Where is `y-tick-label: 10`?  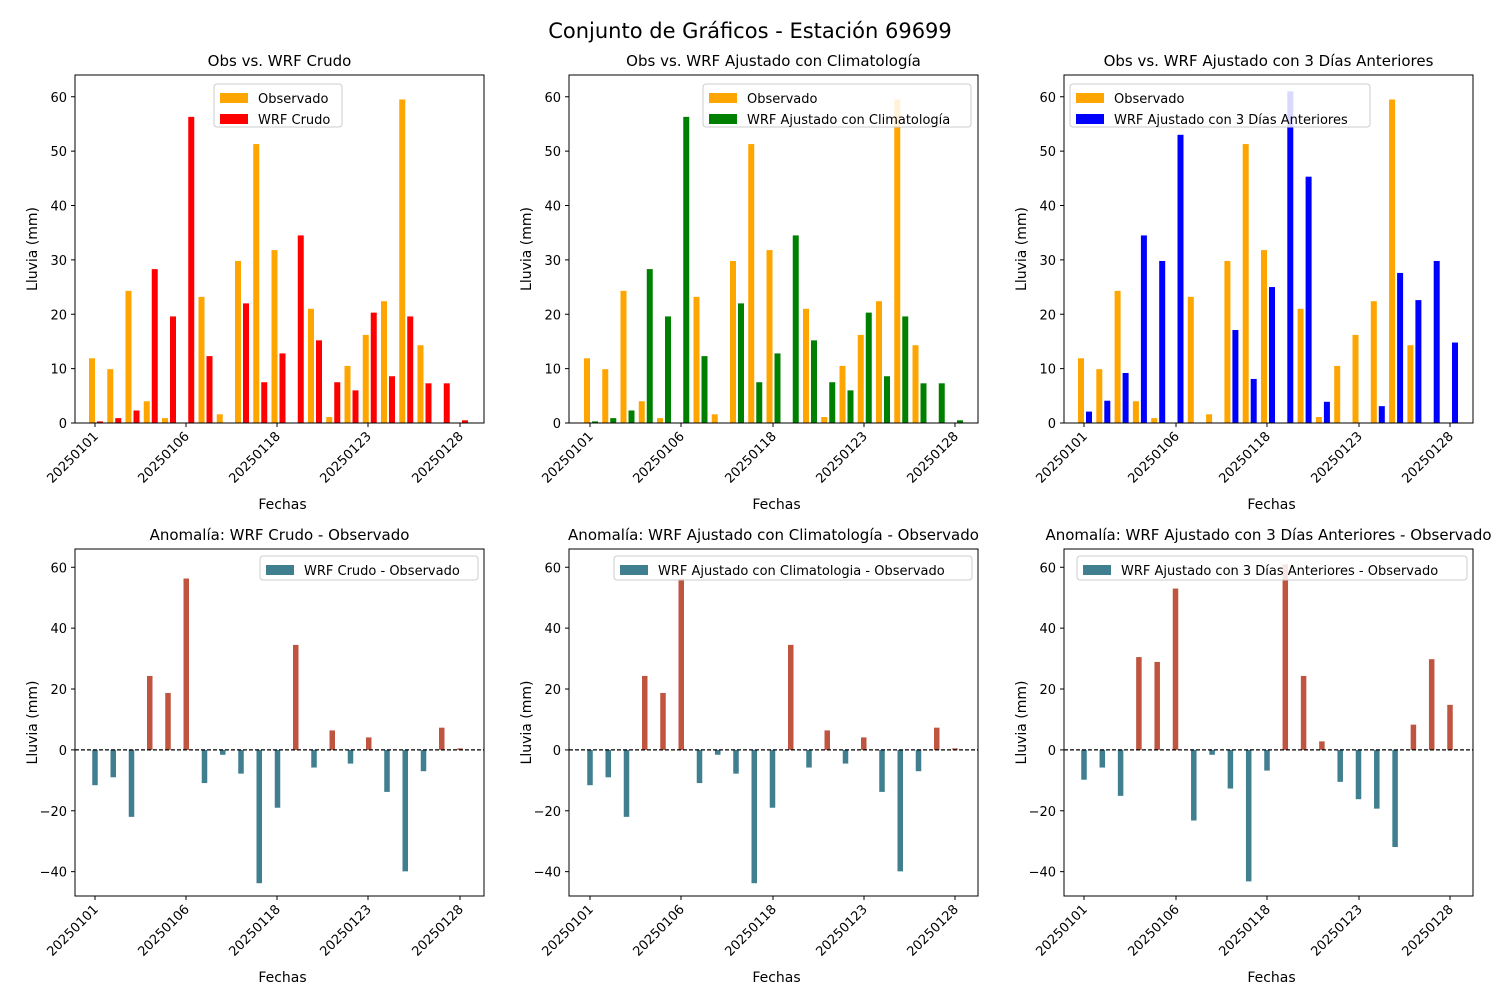
y-tick-label: 10 is located at coordinates (552, 370).